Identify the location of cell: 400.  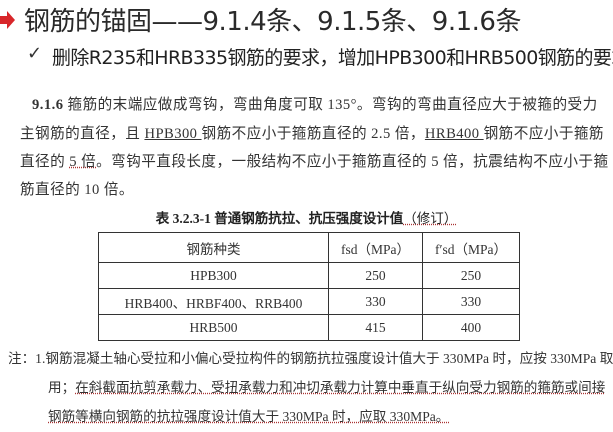
(471, 327).